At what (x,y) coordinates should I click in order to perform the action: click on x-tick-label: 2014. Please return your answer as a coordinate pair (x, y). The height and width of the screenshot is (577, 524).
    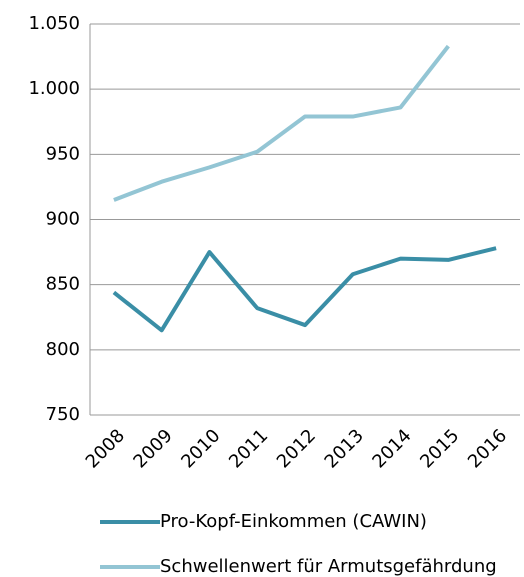
    Looking at the image, I should click on (391, 448).